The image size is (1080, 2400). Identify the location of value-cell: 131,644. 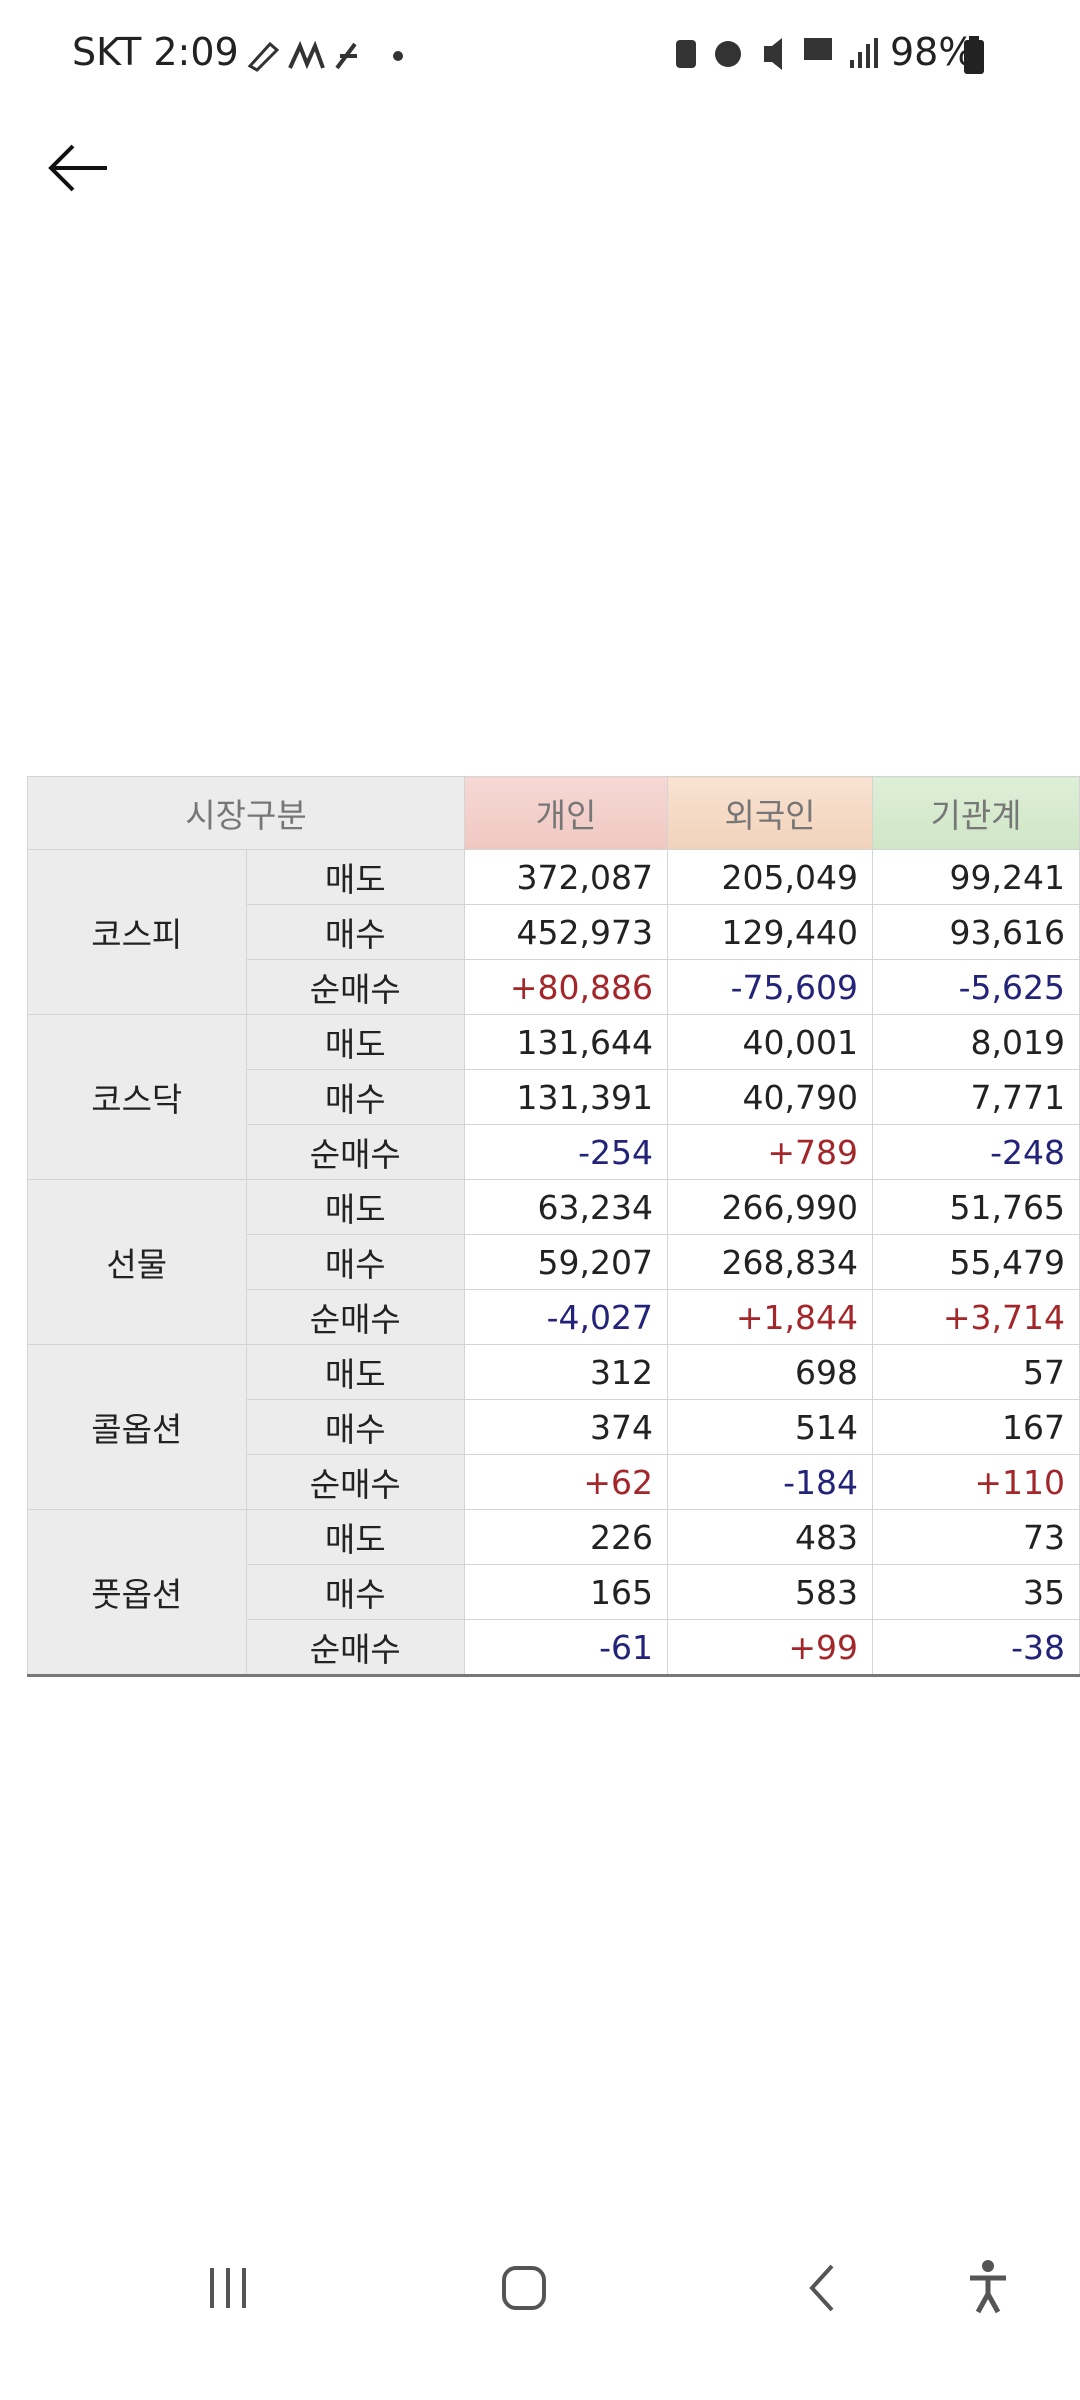
(566, 1042).